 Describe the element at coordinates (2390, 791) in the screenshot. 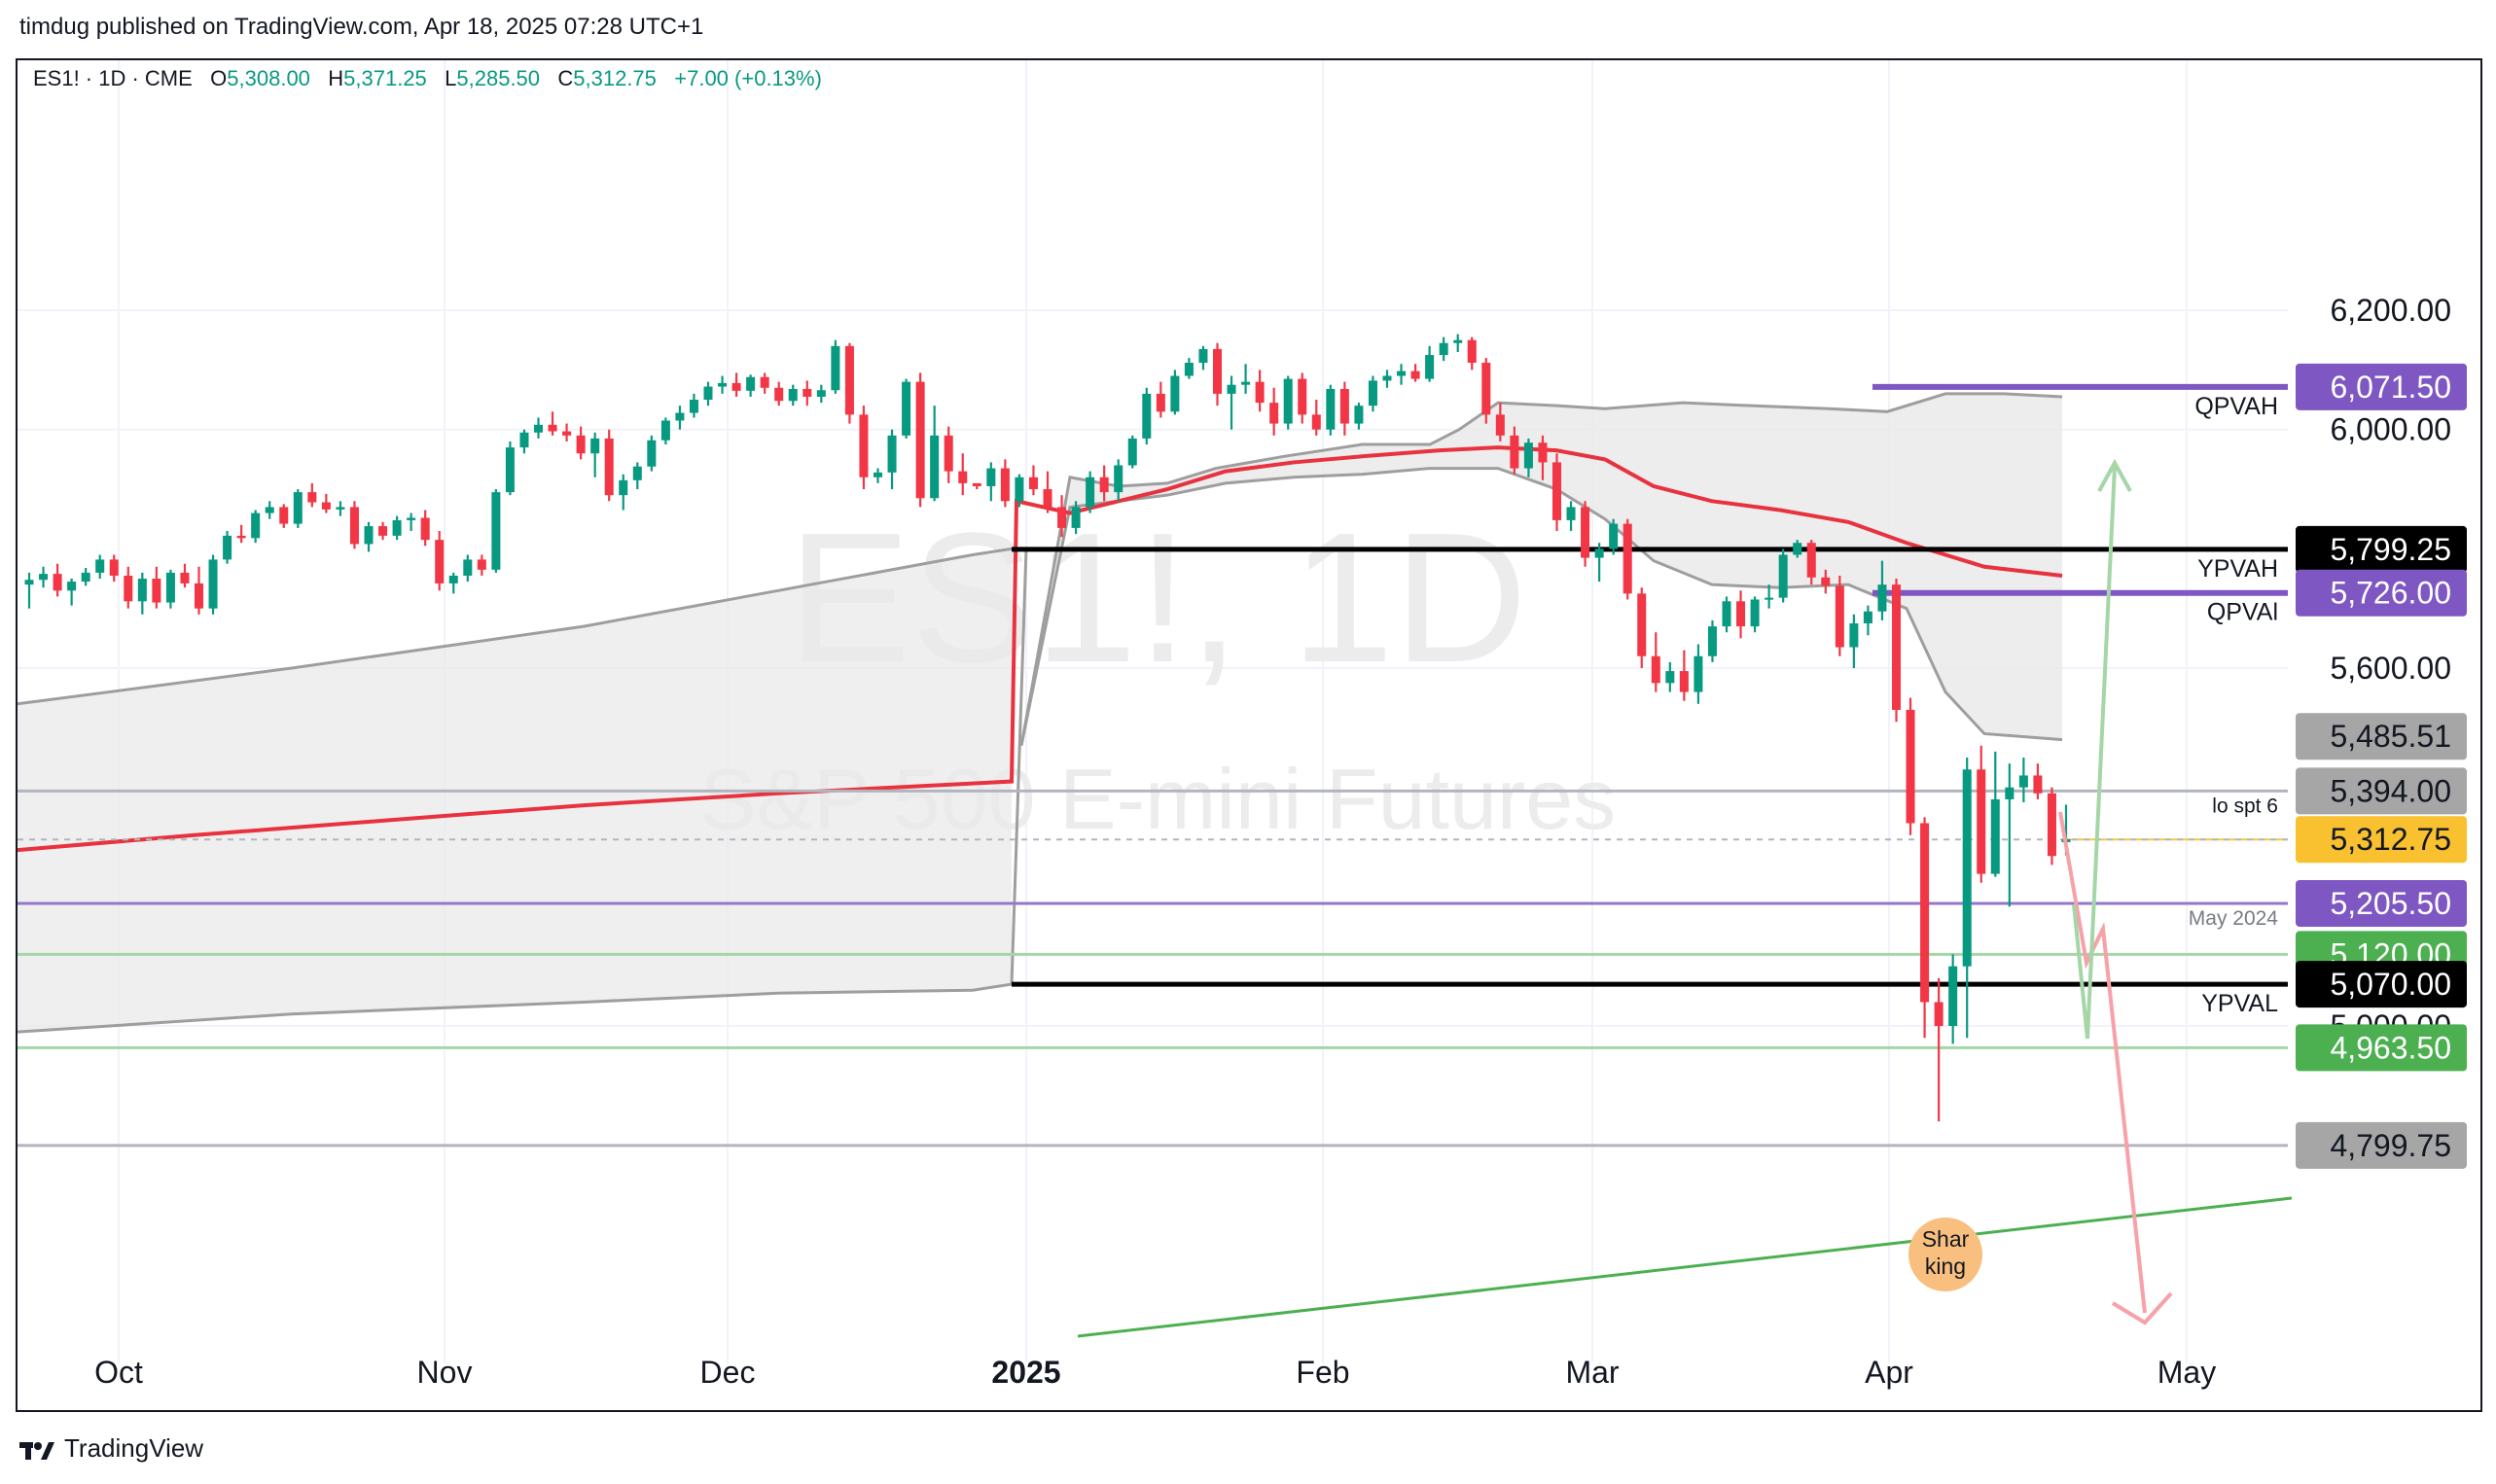

I see `price-tag-text-4: 5,394.00` at that location.